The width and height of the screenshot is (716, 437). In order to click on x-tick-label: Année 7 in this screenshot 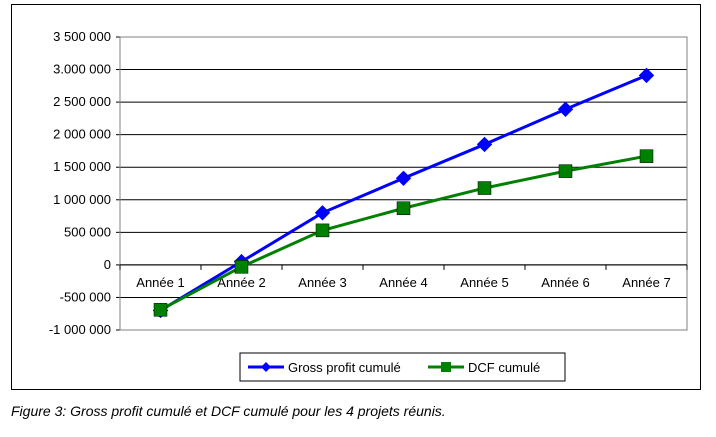, I will do `click(646, 282)`.